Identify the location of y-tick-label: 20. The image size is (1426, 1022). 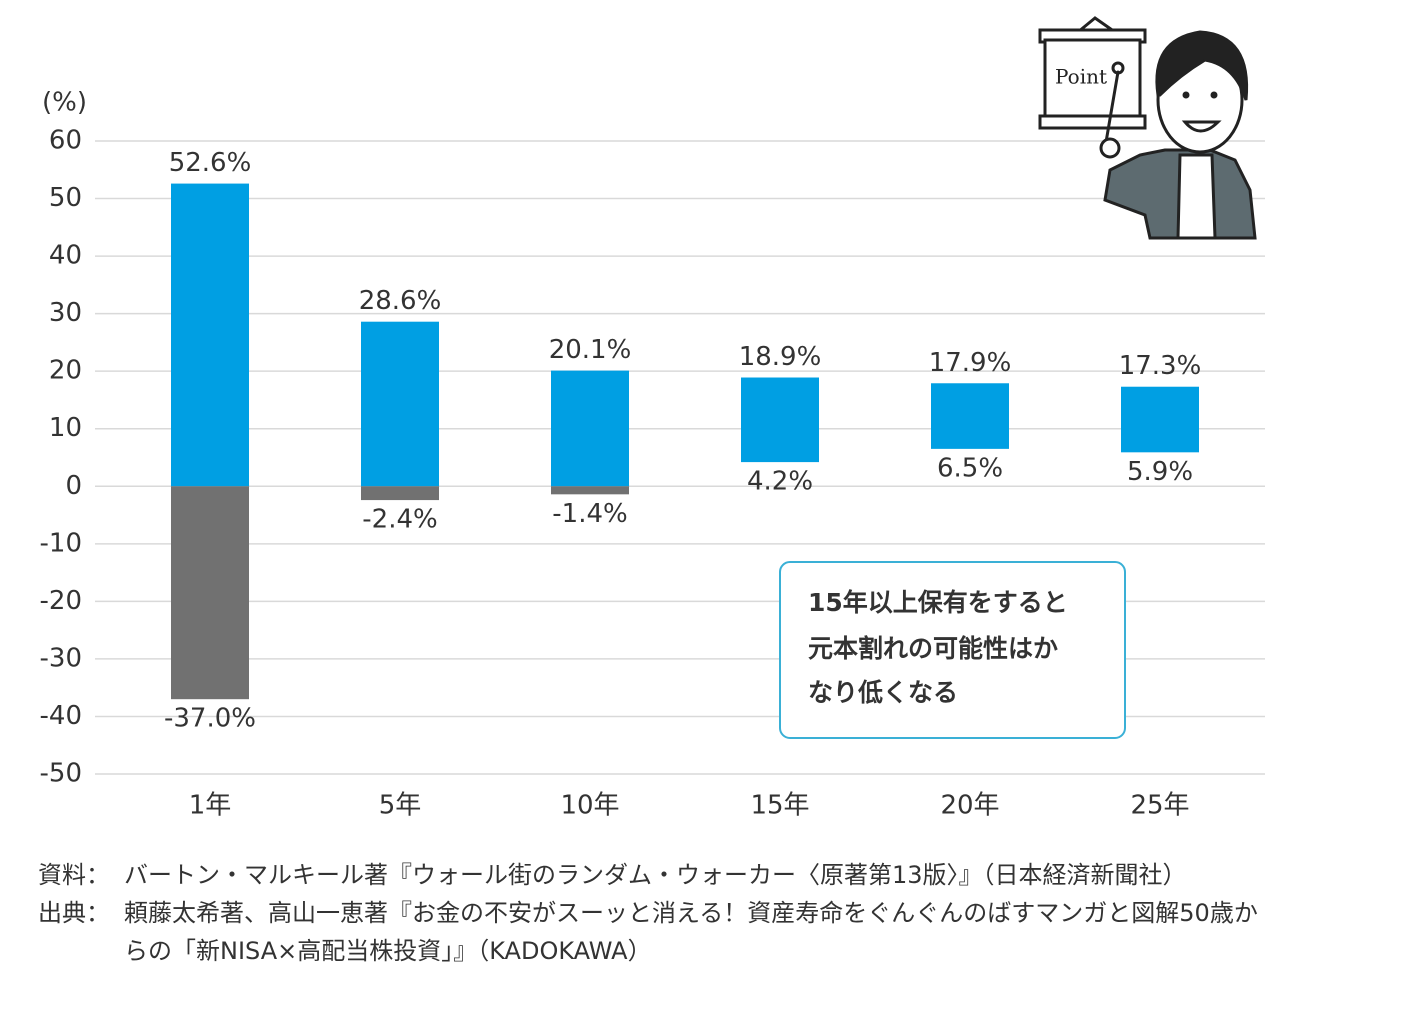
(65, 371).